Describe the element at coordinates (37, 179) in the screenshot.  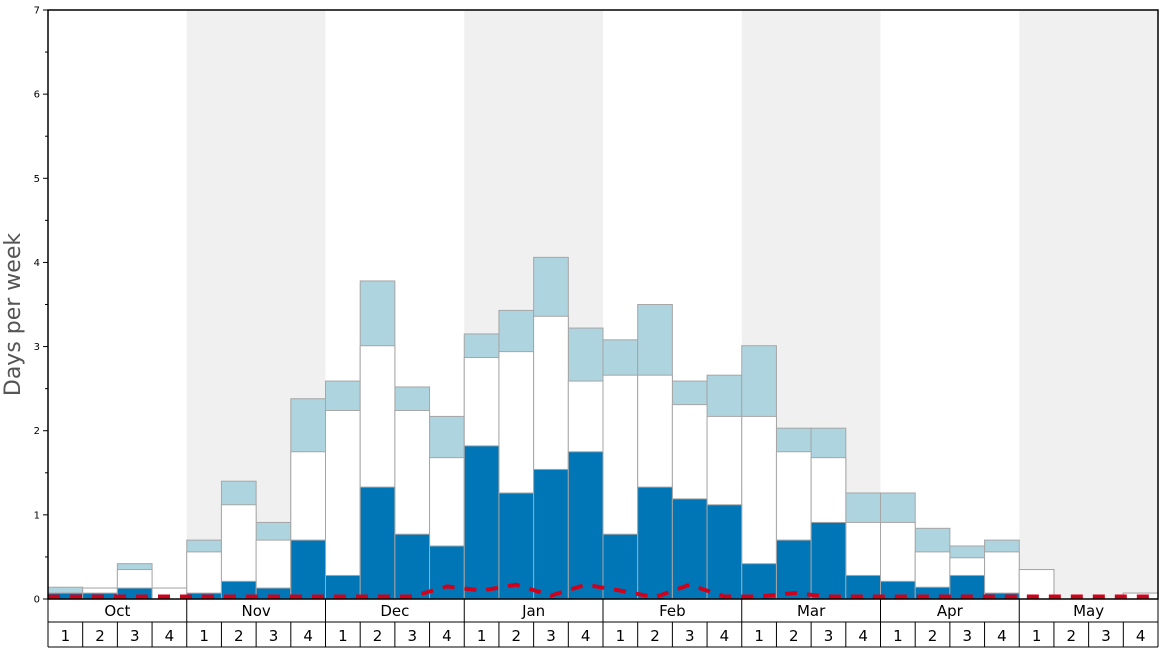
I see `y-tick-label: 5` at that location.